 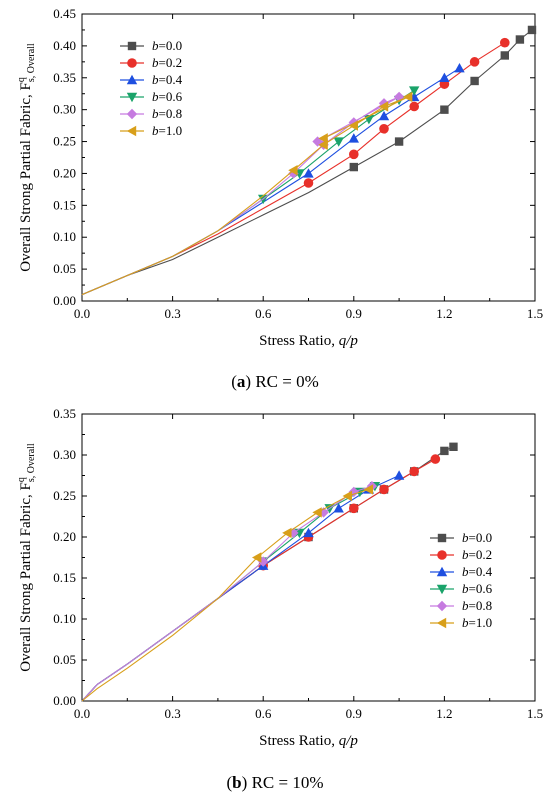 I want to click on y-tick-label: 0.30, so click(x=64, y=454).